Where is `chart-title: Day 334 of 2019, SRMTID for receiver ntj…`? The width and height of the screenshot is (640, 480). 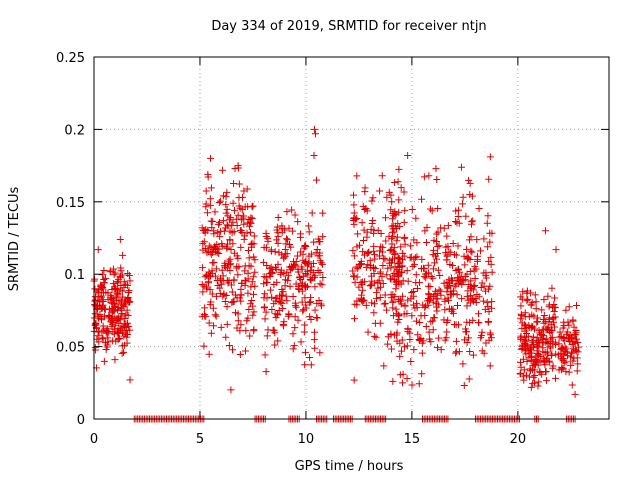 chart-title: Day 334 of 2019, SRMTID for receiver ntj… is located at coordinates (348, 26).